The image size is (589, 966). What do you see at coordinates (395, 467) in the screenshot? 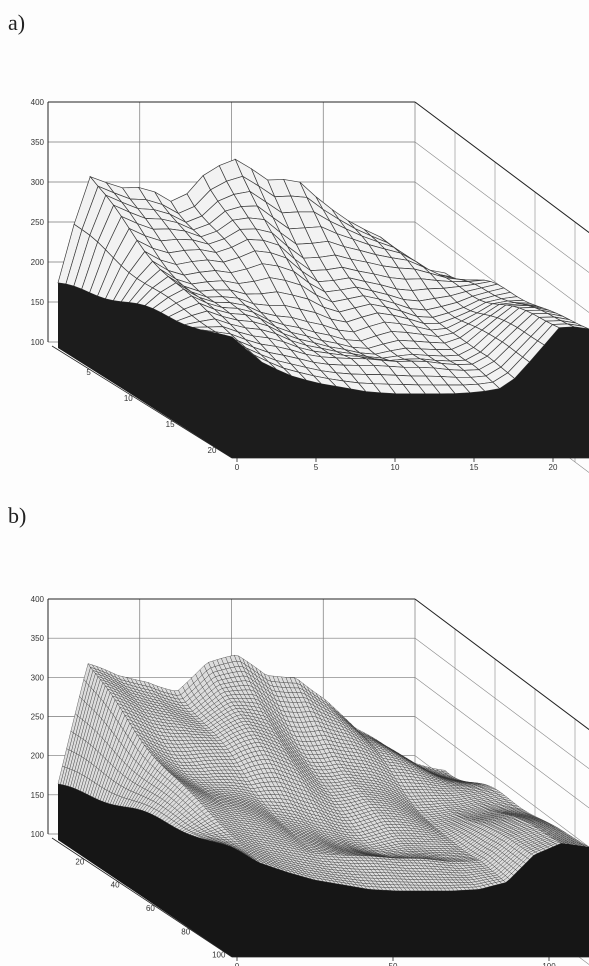
I see `x-tick-label: 10` at bounding box center [395, 467].